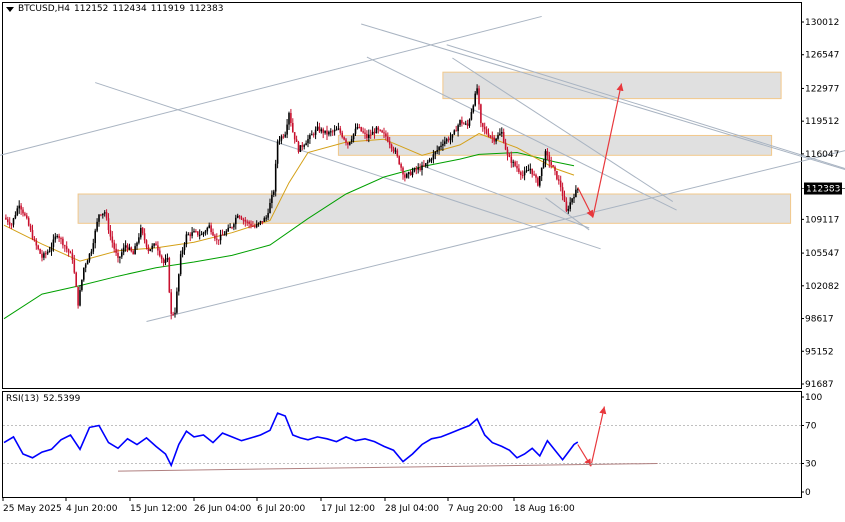  Describe the element at coordinates (10, 9) in the screenshot. I see `symbol-menu-triangle-icon` at that location.